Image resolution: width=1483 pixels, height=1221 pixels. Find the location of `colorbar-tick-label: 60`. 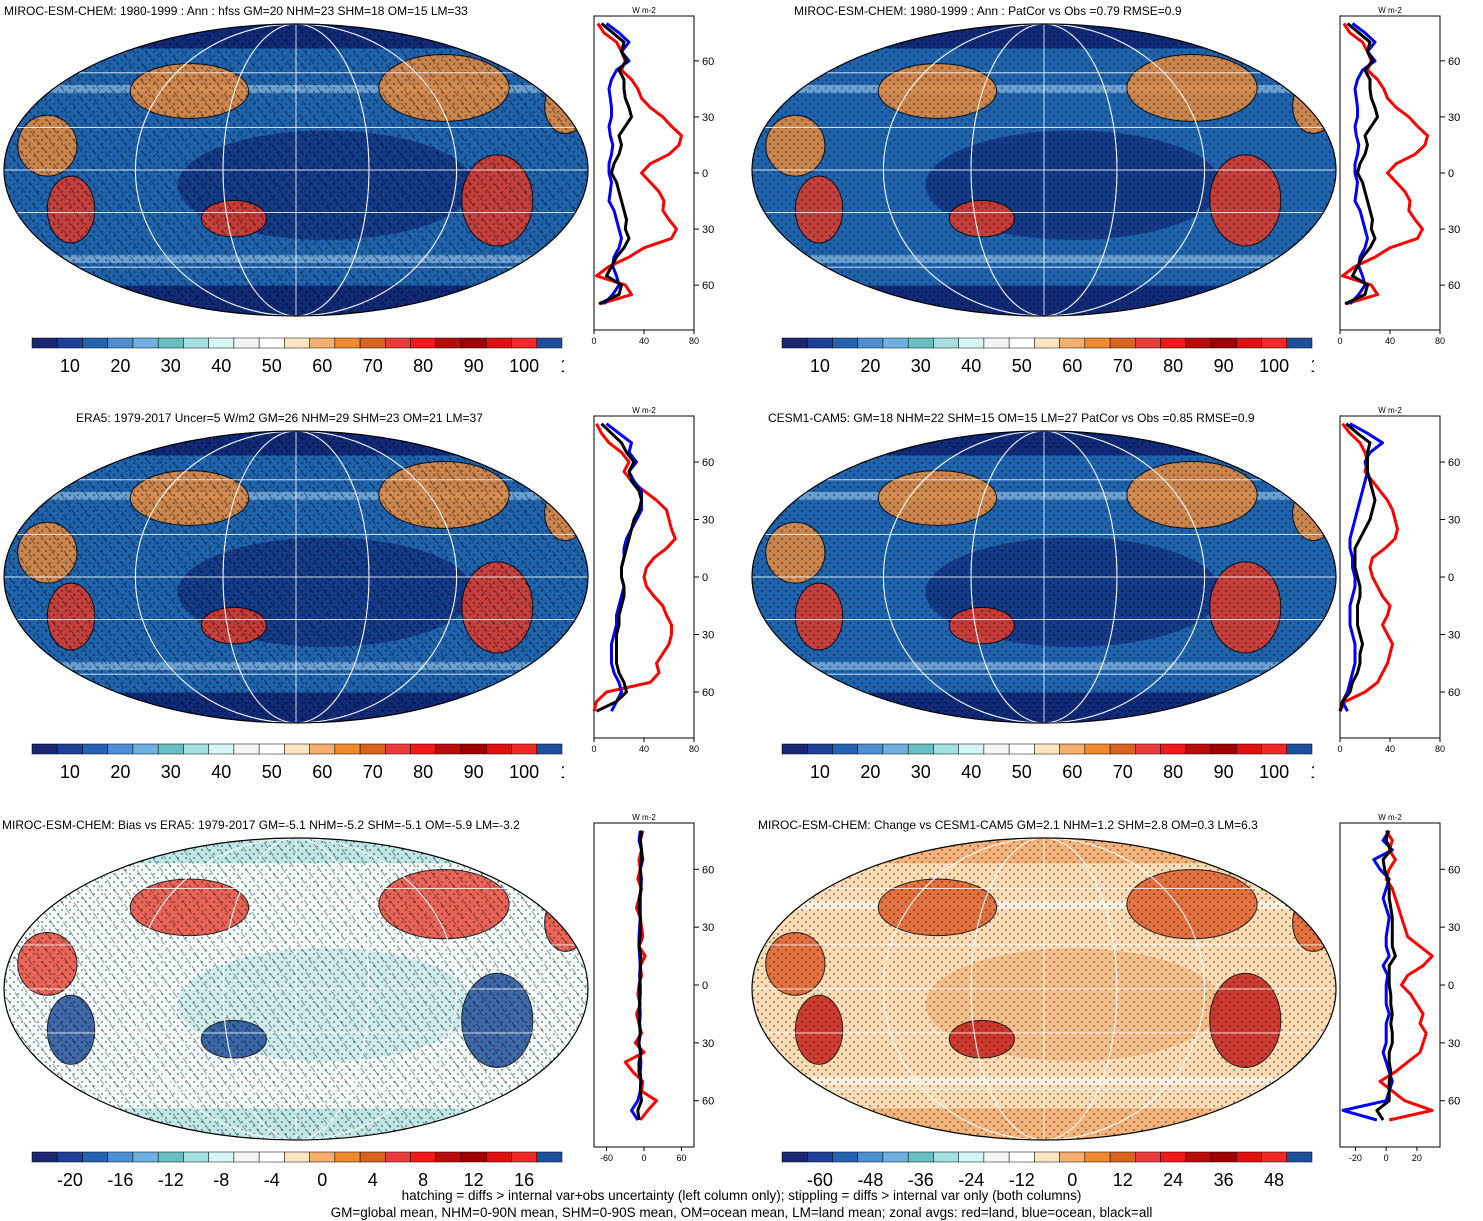

colorbar-tick-label: 60 is located at coordinates (1072, 772).